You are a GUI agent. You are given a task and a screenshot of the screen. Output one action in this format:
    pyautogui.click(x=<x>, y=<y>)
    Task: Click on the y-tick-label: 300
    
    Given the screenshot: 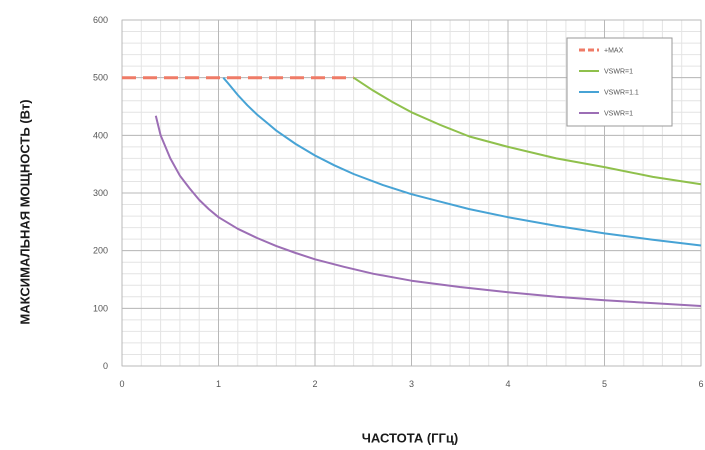 What is the action you would take?
    pyautogui.click(x=100, y=193)
    